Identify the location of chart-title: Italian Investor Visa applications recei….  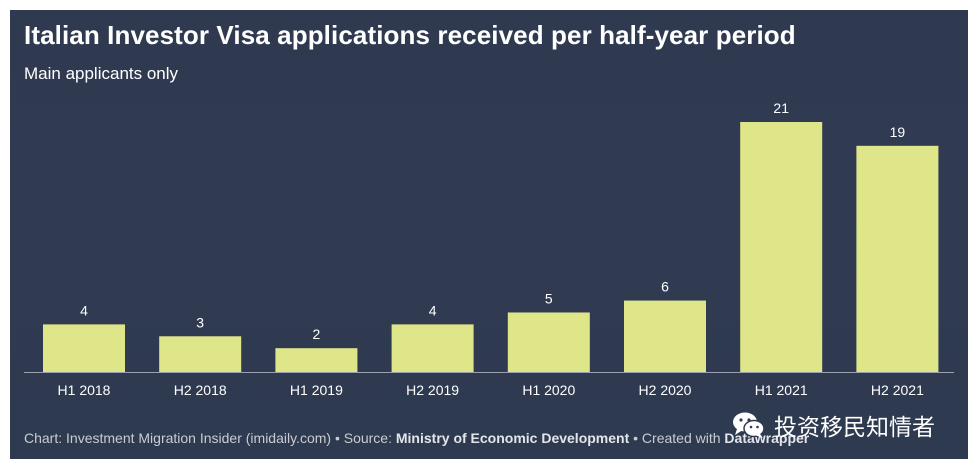
(410, 35).